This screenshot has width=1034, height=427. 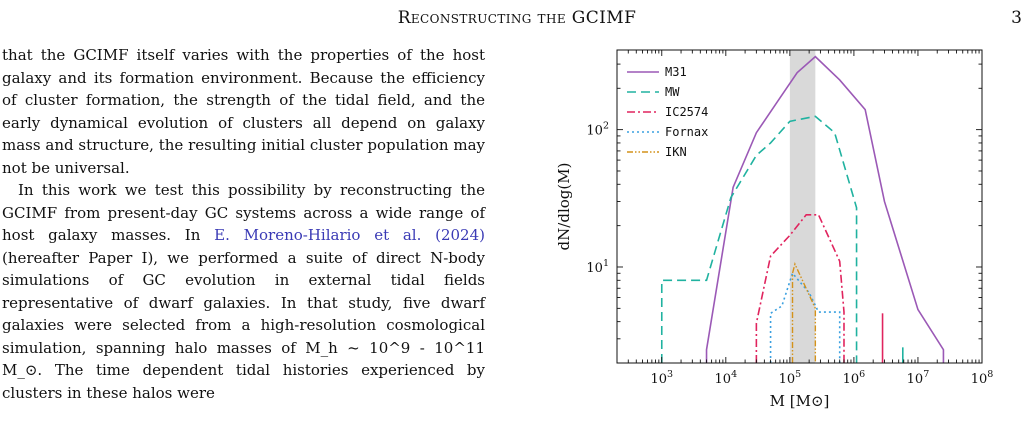 I want to click on x-axis-label: M [M⊙], so click(x=800, y=401).